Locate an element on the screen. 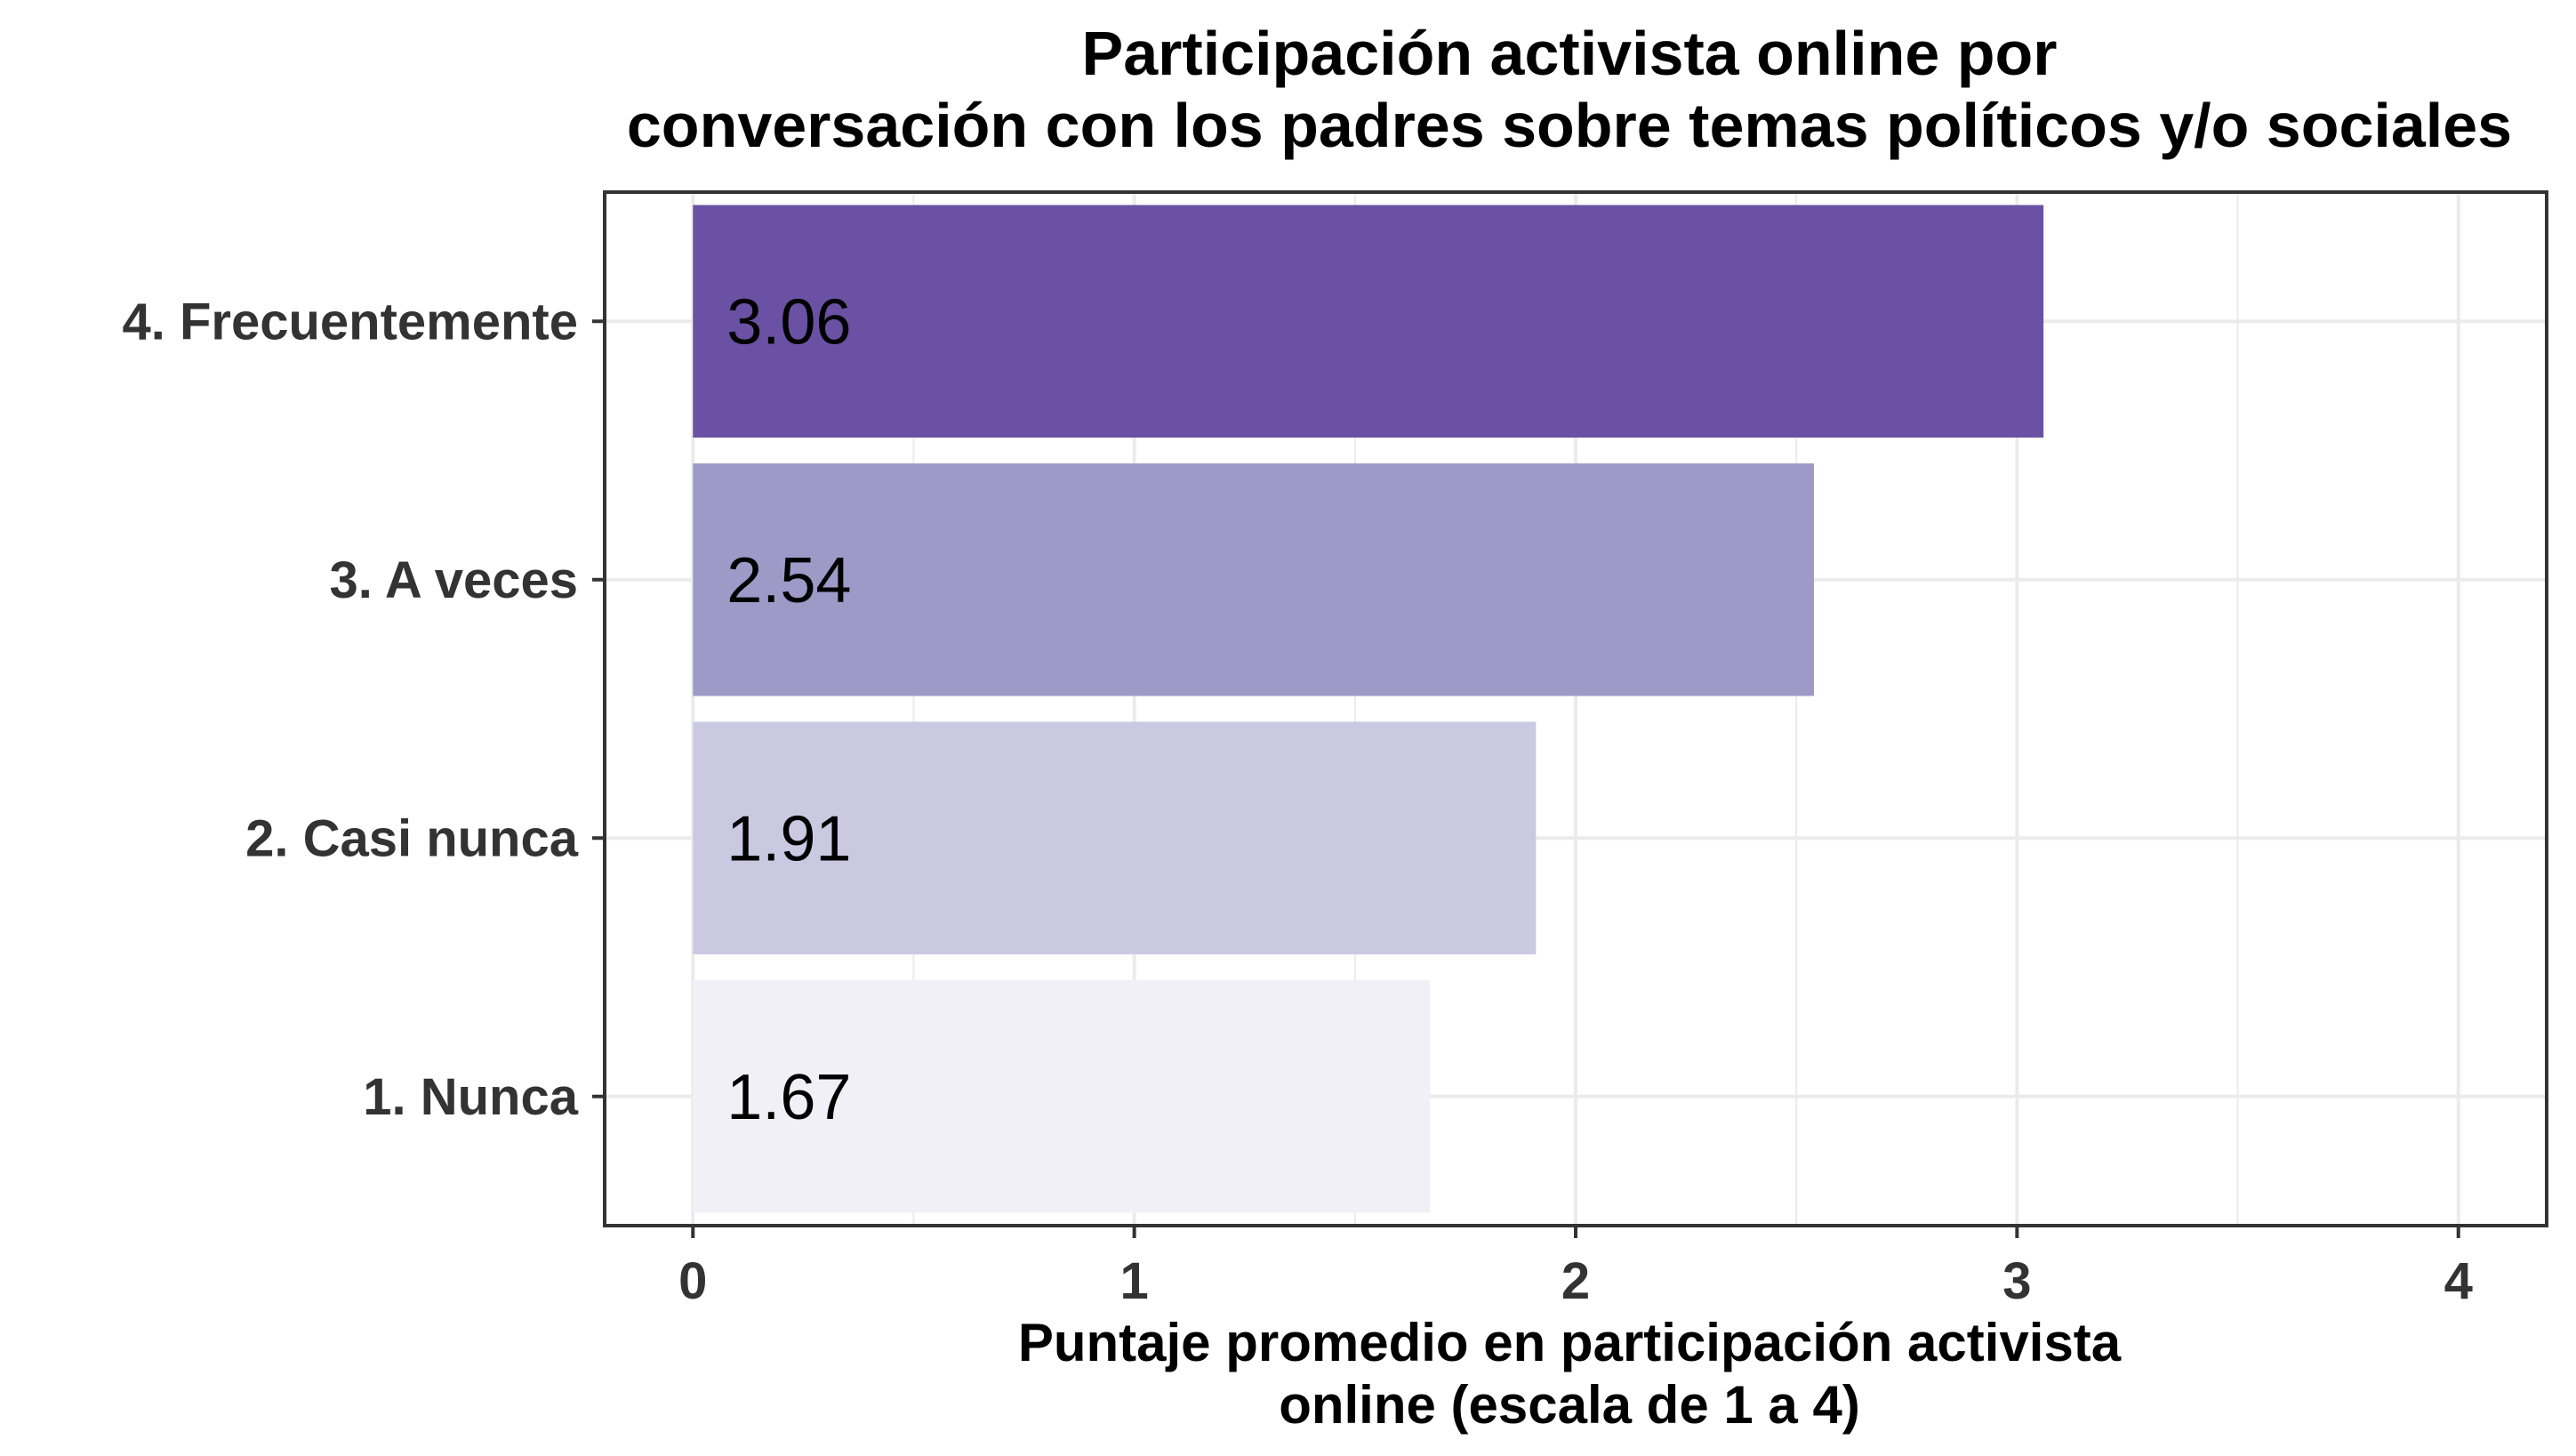 Image resolution: width=2576 pixels, height=1456 pixels. y-axis-category-label: 2. Casi nunca is located at coordinates (412, 838).